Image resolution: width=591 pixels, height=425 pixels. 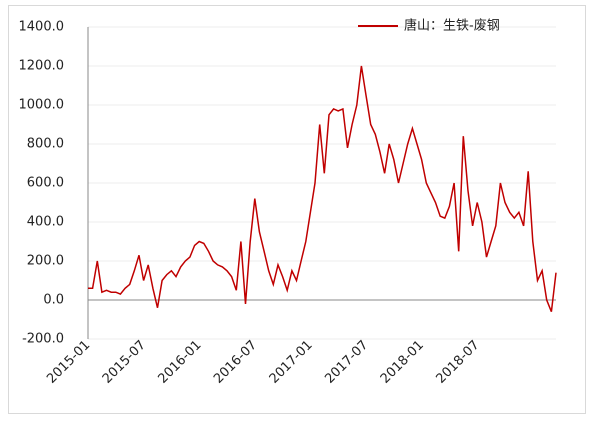 I want to click on x-tick-label: 2015-07, so click(x=124, y=362).